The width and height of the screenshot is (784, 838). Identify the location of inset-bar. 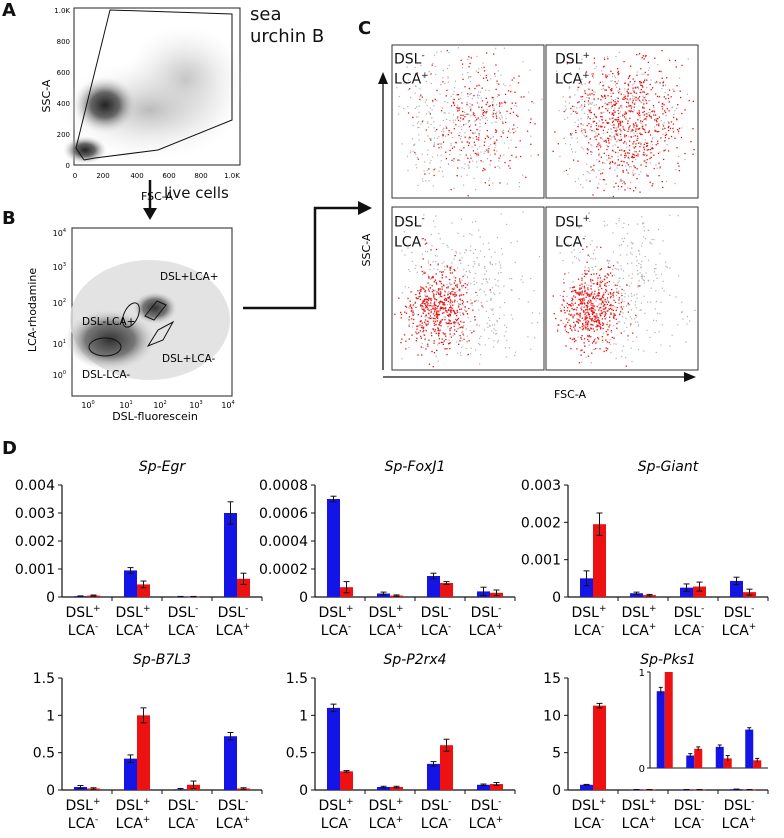
(727, 763).